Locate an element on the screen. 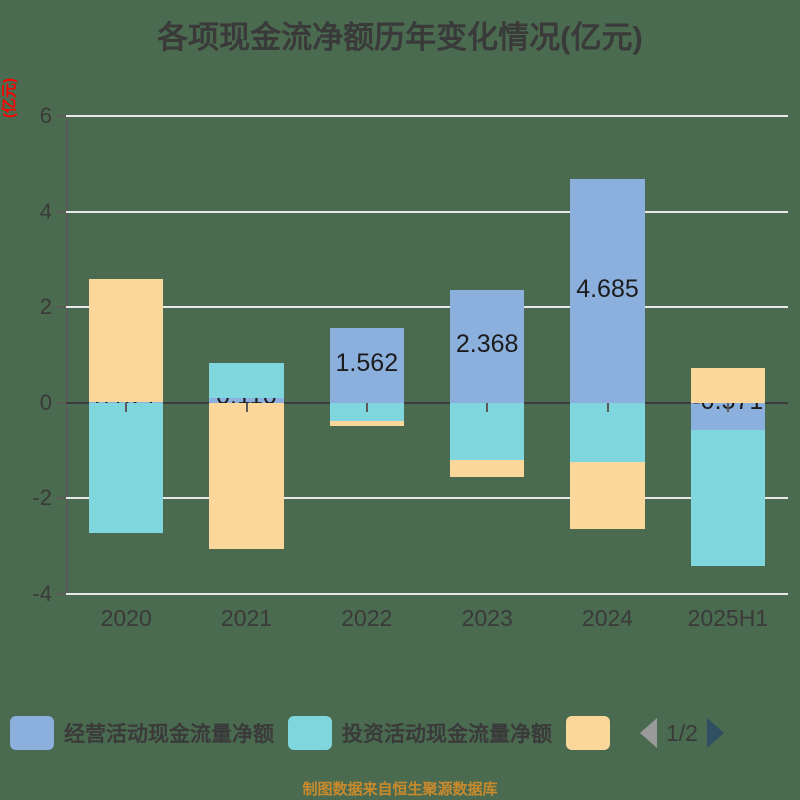 This screenshot has height=800, width=800. x-axis-tick-labels: 2020 2021 2022 2023 2024 2025H1 is located at coordinates (427, 623).